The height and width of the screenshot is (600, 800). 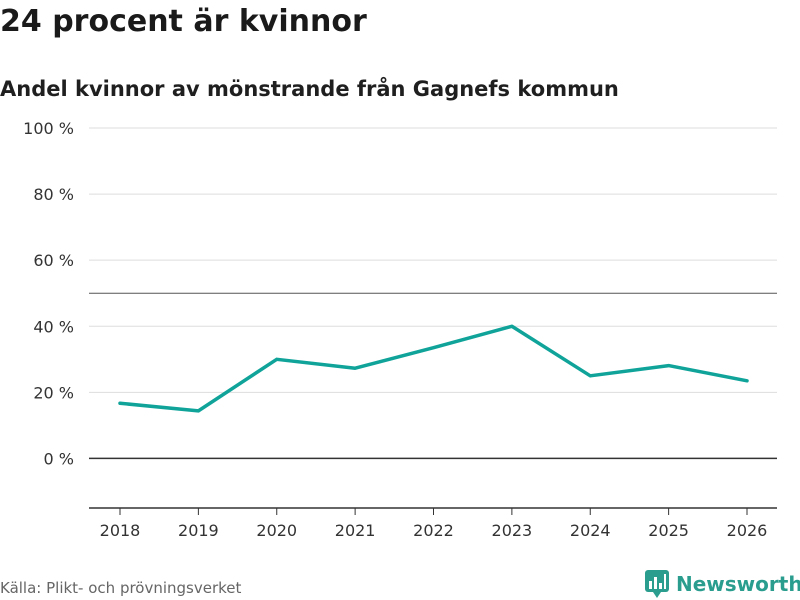 I want to click on x-tick-label: 2022, so click(x=433, y=530).